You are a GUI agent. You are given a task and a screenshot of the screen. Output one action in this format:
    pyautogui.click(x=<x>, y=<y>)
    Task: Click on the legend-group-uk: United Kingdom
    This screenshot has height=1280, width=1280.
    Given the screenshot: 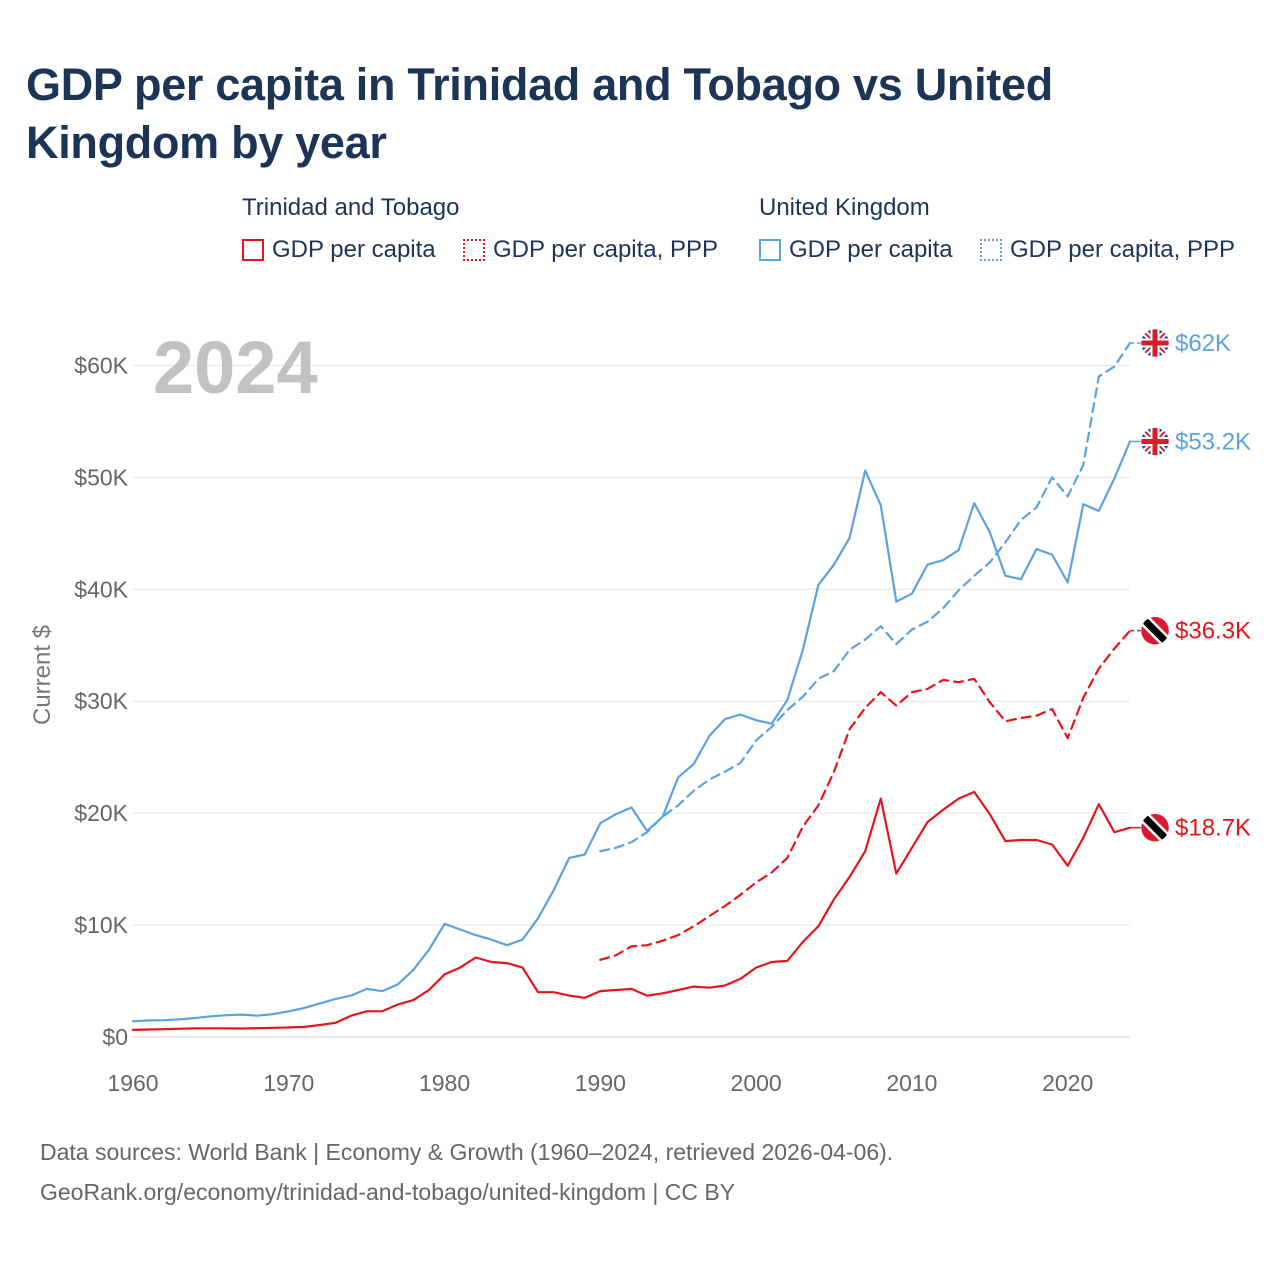 What is the action you would take?
    pyautogui.click(x=844, y=207)
    